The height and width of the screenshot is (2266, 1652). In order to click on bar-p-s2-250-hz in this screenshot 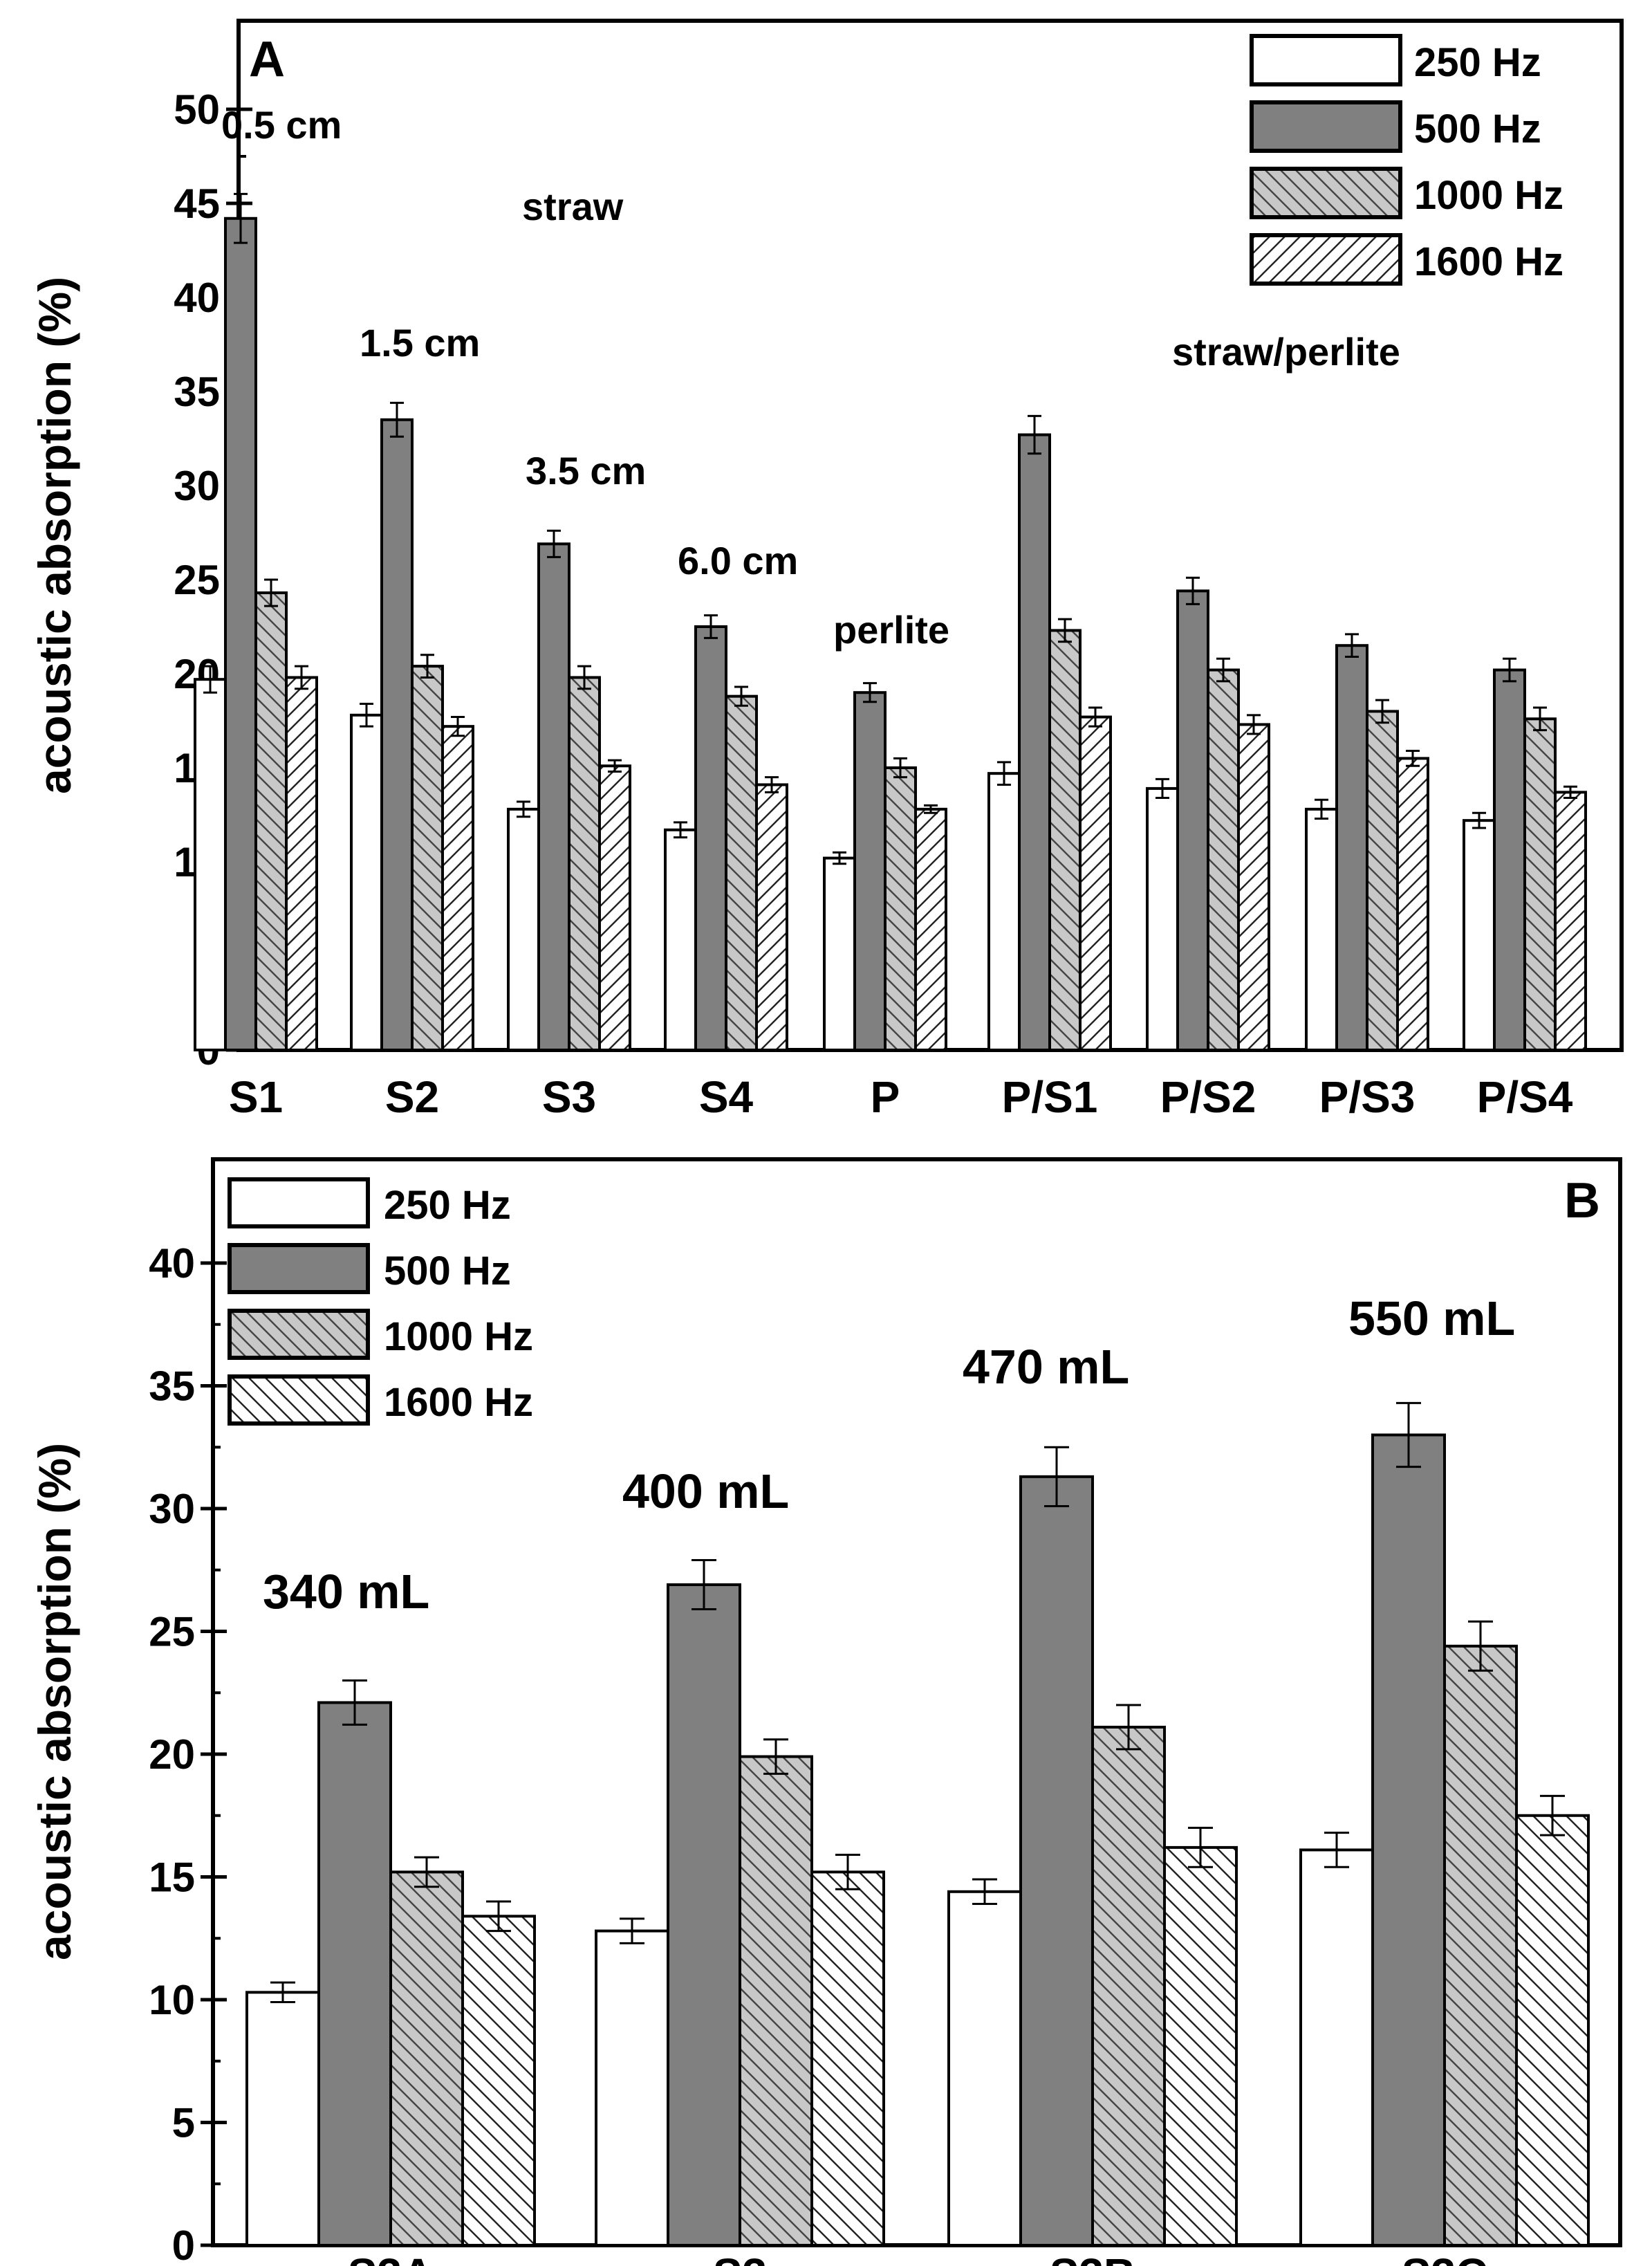, I will do `click(1162, 919)`.